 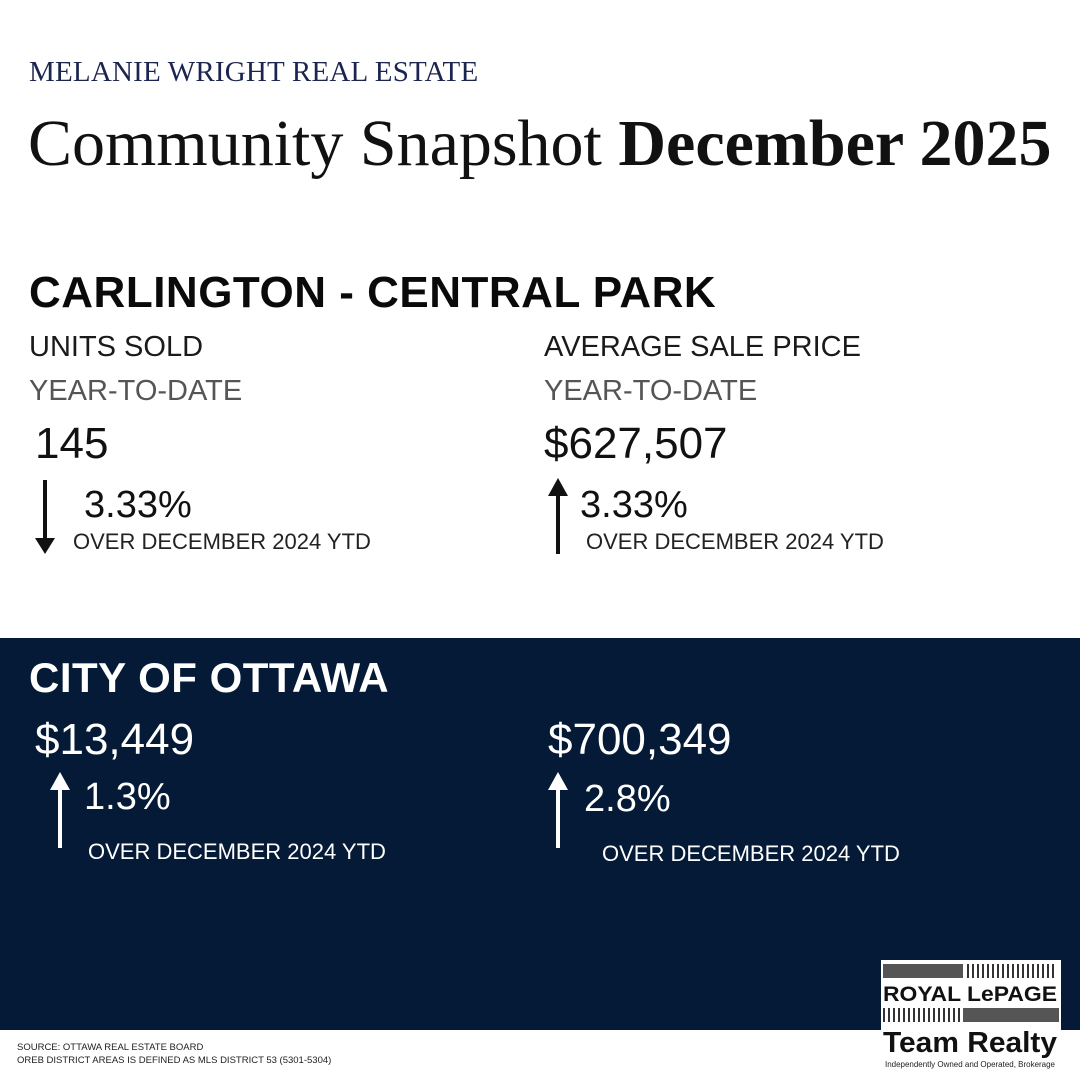 I want to click on avg-price-value: $627,507, so click(x=636, y=443).